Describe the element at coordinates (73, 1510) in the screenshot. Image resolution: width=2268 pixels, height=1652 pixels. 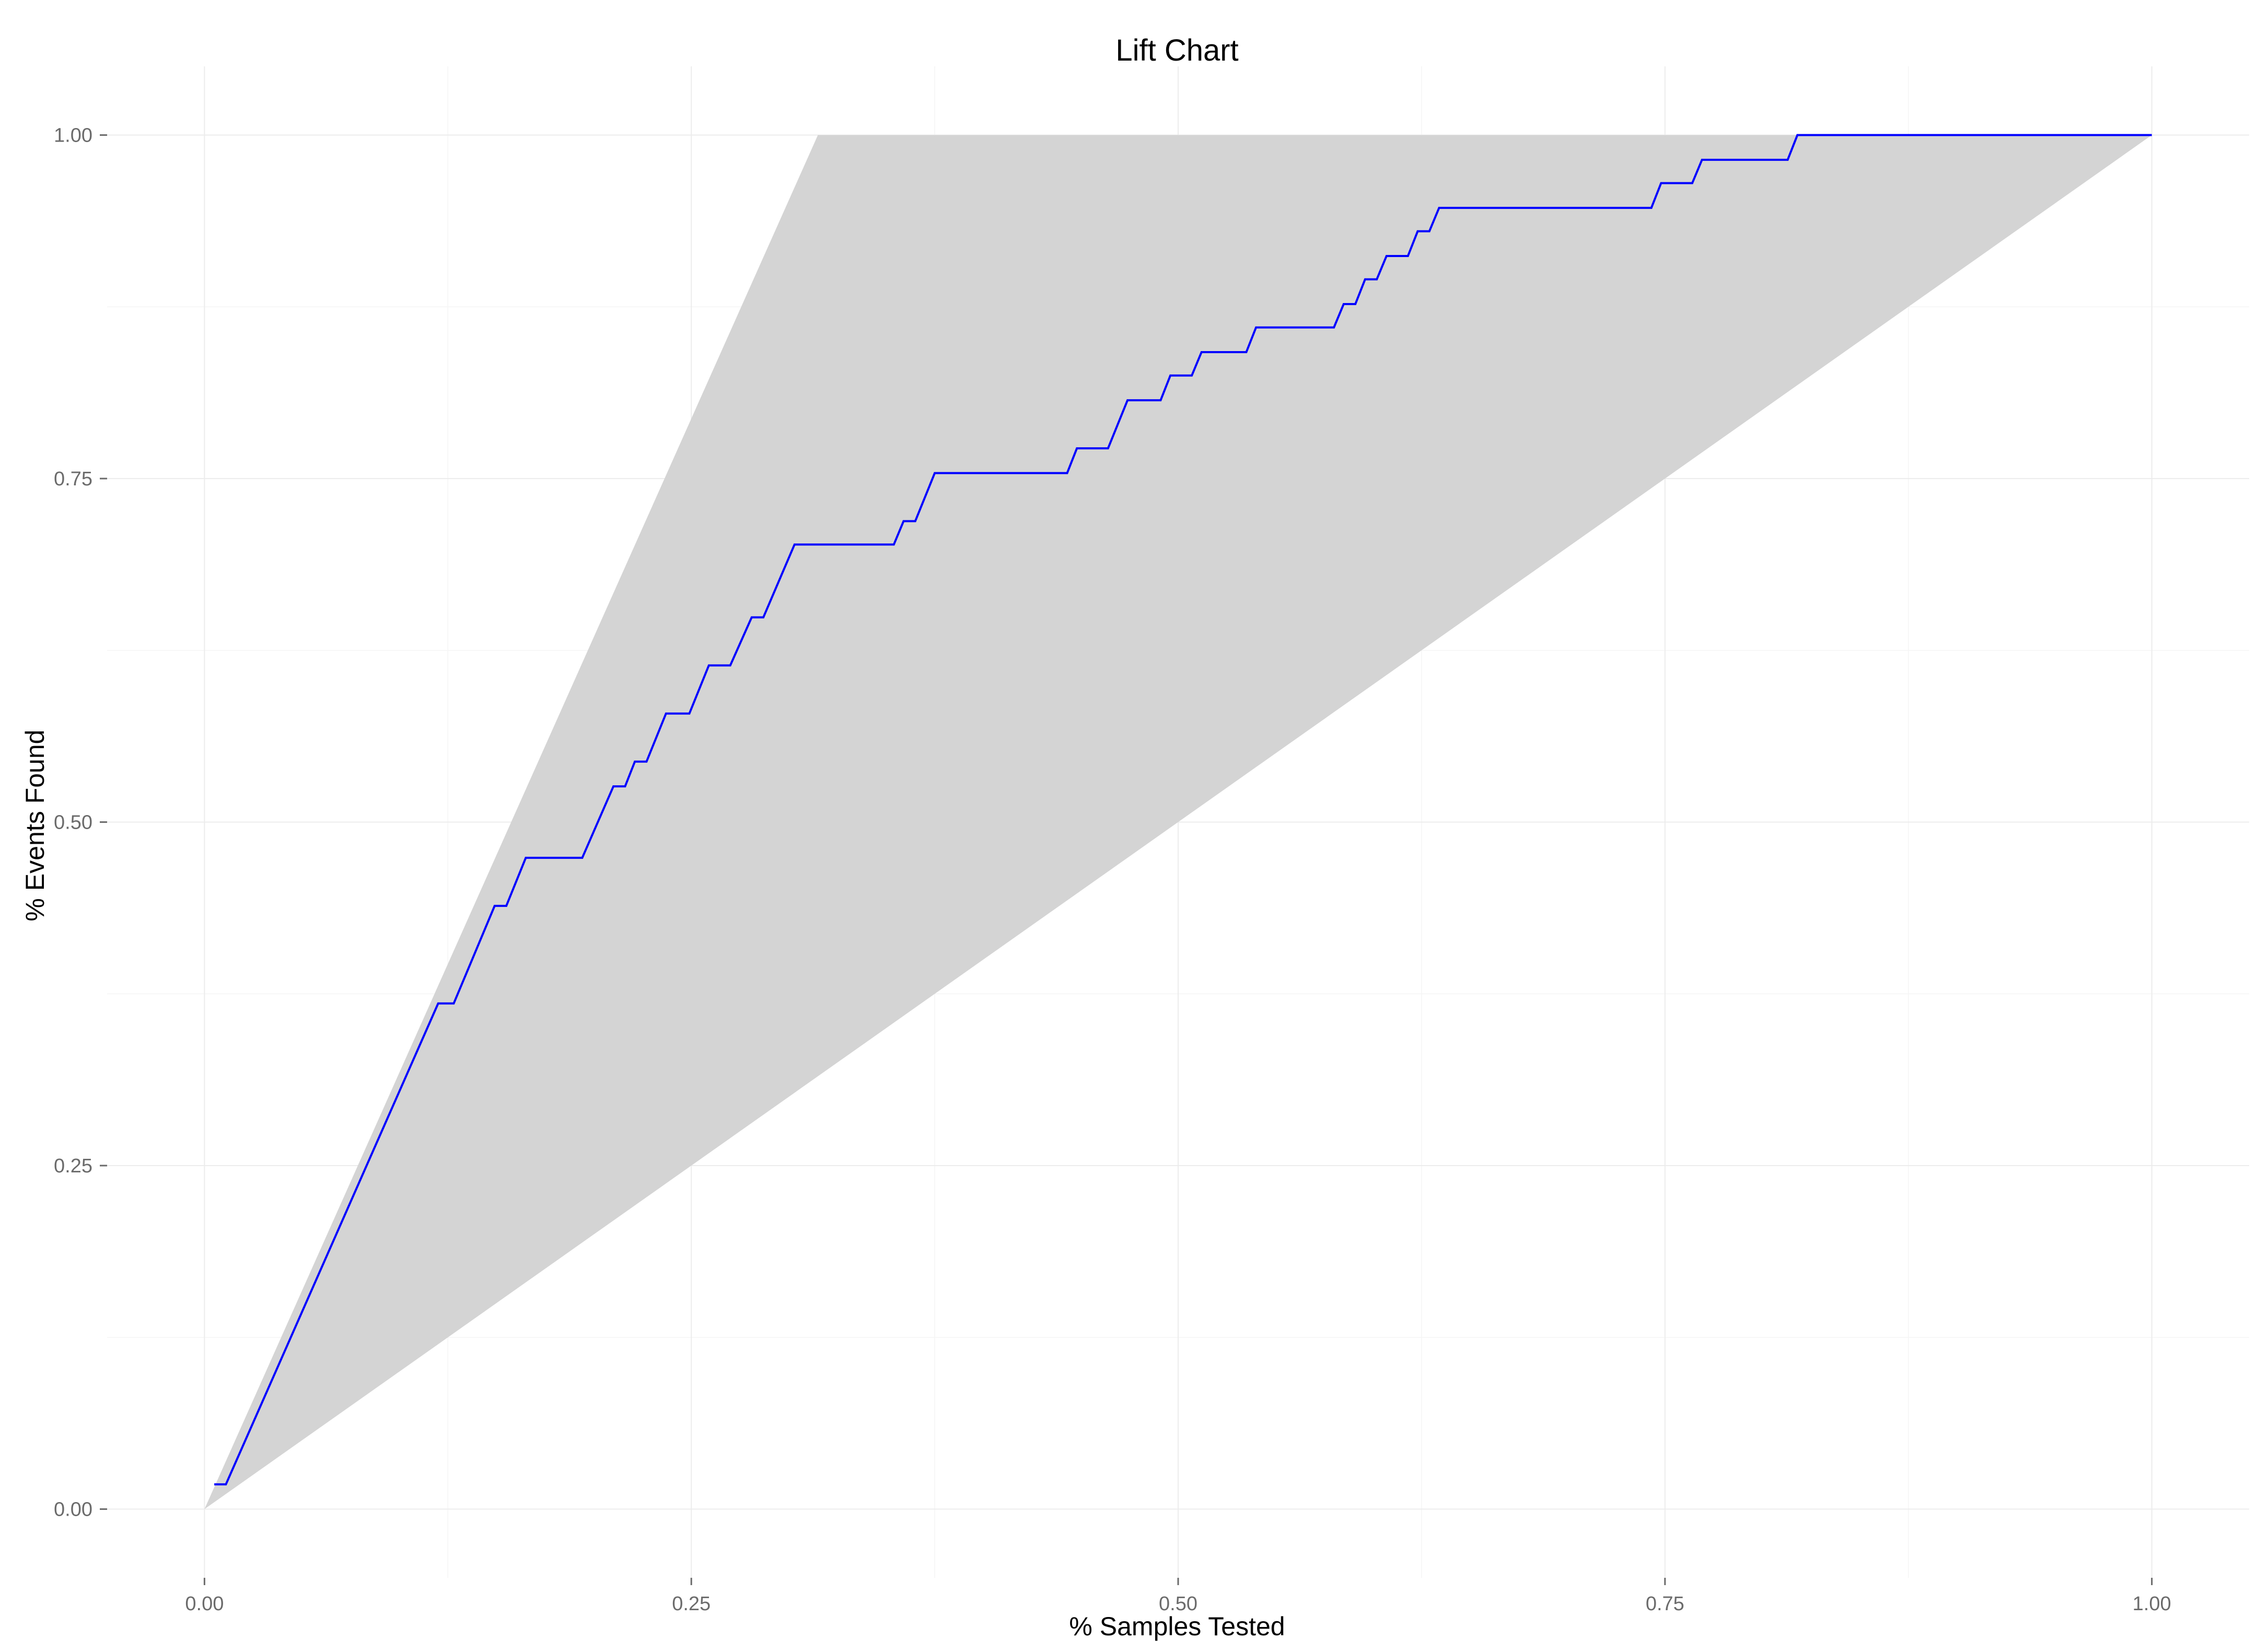
I see `y-tick-label: 0.00` at that location.